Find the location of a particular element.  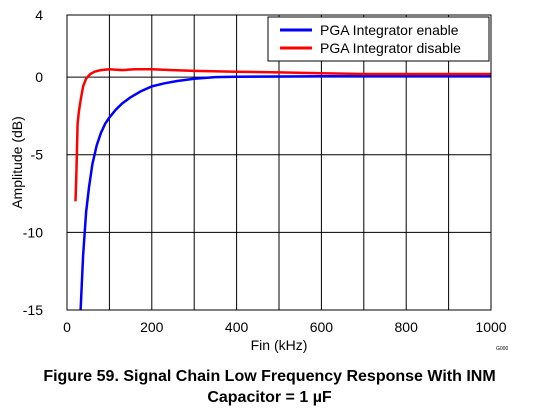

legend-label-enable: PGA Integrator enable is located at coordinates (389, 30).